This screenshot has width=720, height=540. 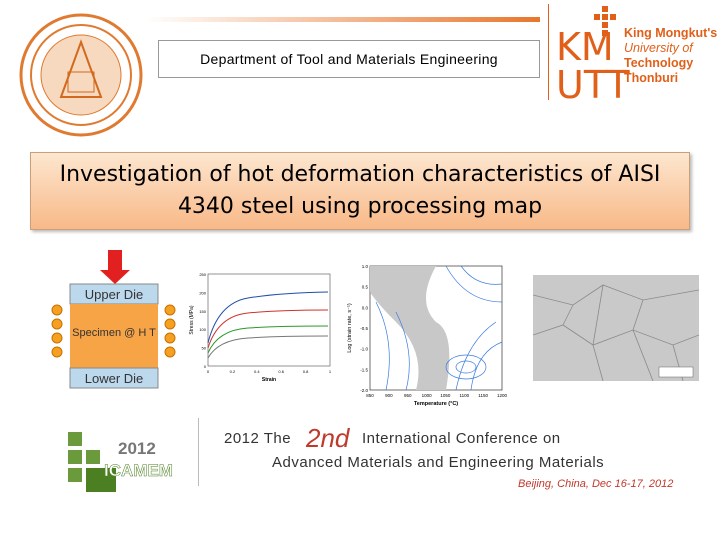 What do you see at coordinates (445, 395) in the screenshot?
I see `x-tick-label: 1050` at bounding box center [445, 395].